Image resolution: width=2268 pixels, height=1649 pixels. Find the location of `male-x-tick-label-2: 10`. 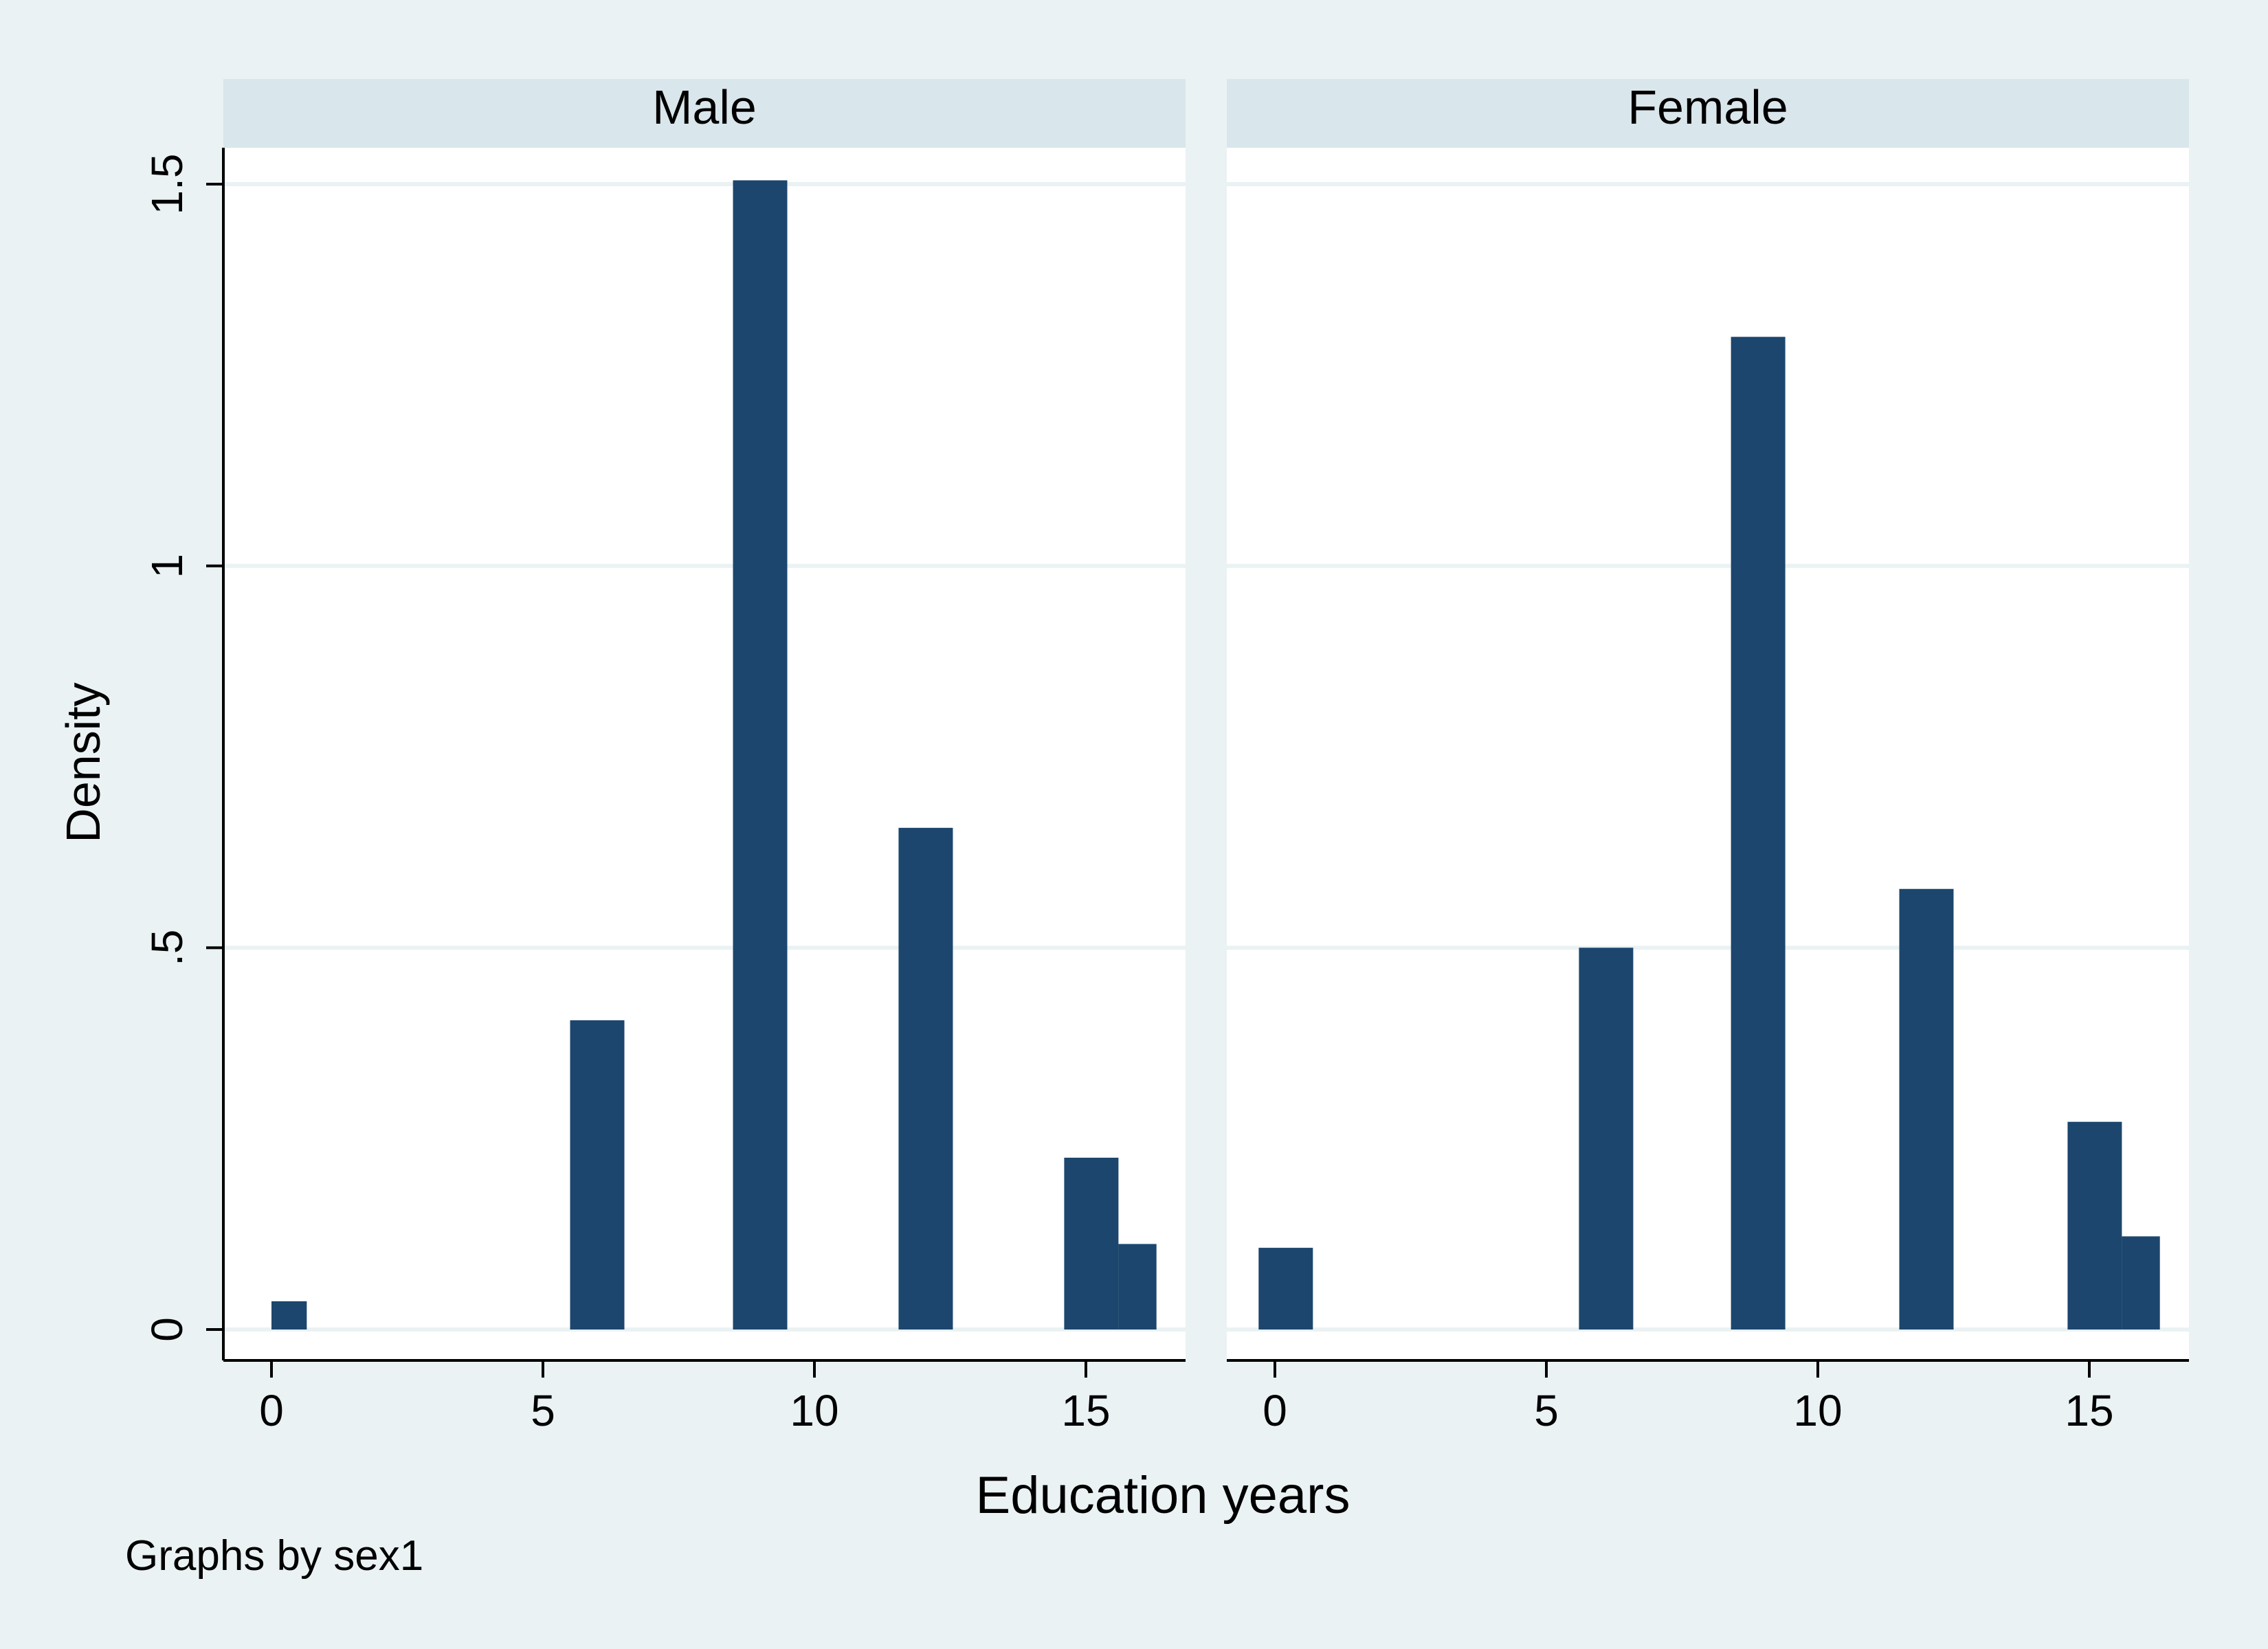

male-x-tick-label-2: 10 is located at coordinates (814, 1410).